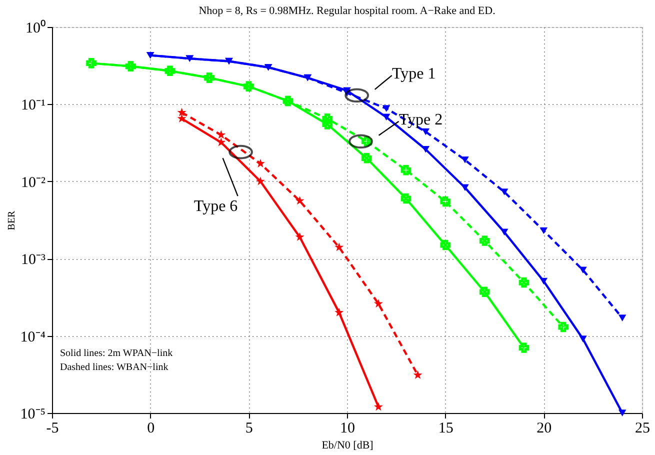  I want to click on x-tick-label: 15, so click(446, 428).